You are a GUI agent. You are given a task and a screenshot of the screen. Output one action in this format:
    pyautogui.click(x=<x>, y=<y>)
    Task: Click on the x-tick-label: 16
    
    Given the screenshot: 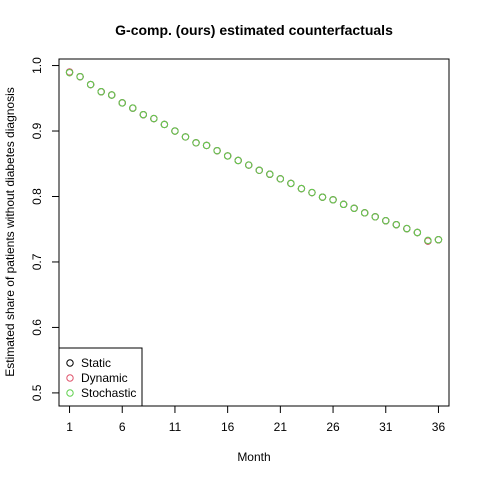 What is the action you would take?
    pyautogui.click(x=228, y=427)
    